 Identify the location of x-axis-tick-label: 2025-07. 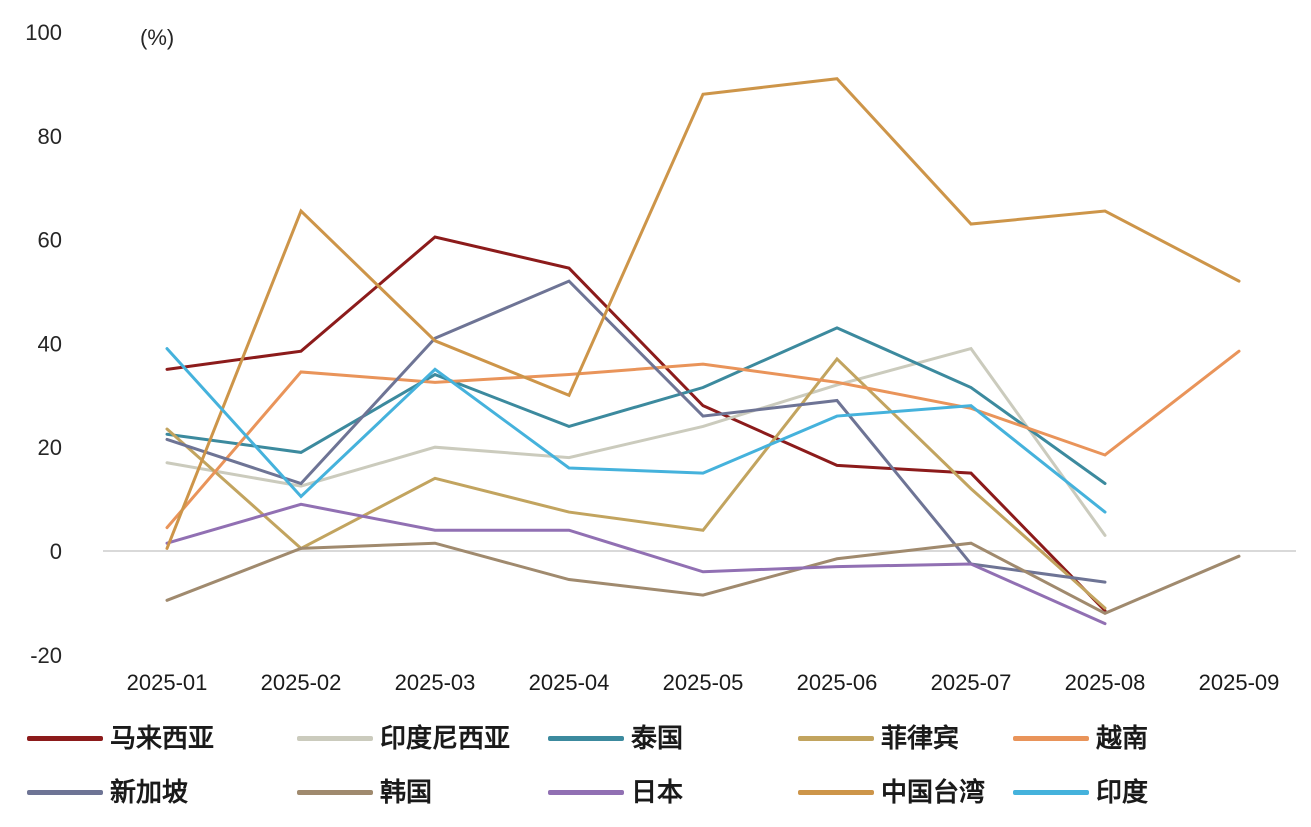
(971, 682).